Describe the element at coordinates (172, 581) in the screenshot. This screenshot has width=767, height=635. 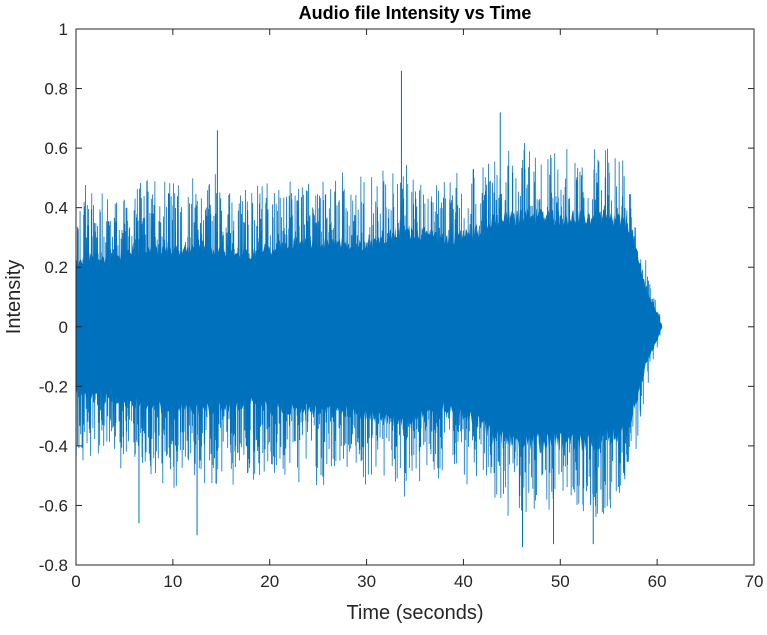
I see `x-tick-label: 10` at that location.